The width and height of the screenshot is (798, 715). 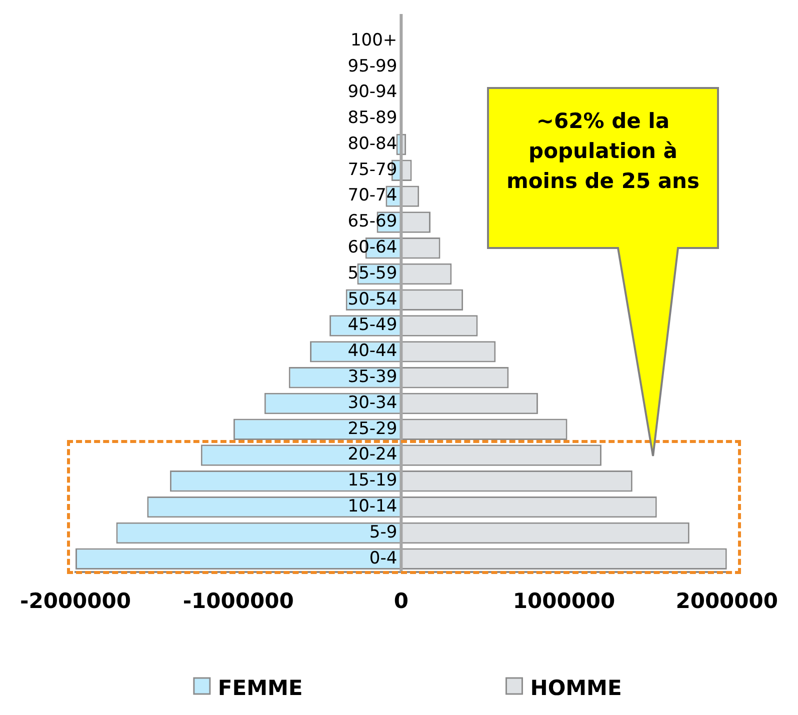 I want to click on x-tick-label: 2000000, so click(x=727, y=600).